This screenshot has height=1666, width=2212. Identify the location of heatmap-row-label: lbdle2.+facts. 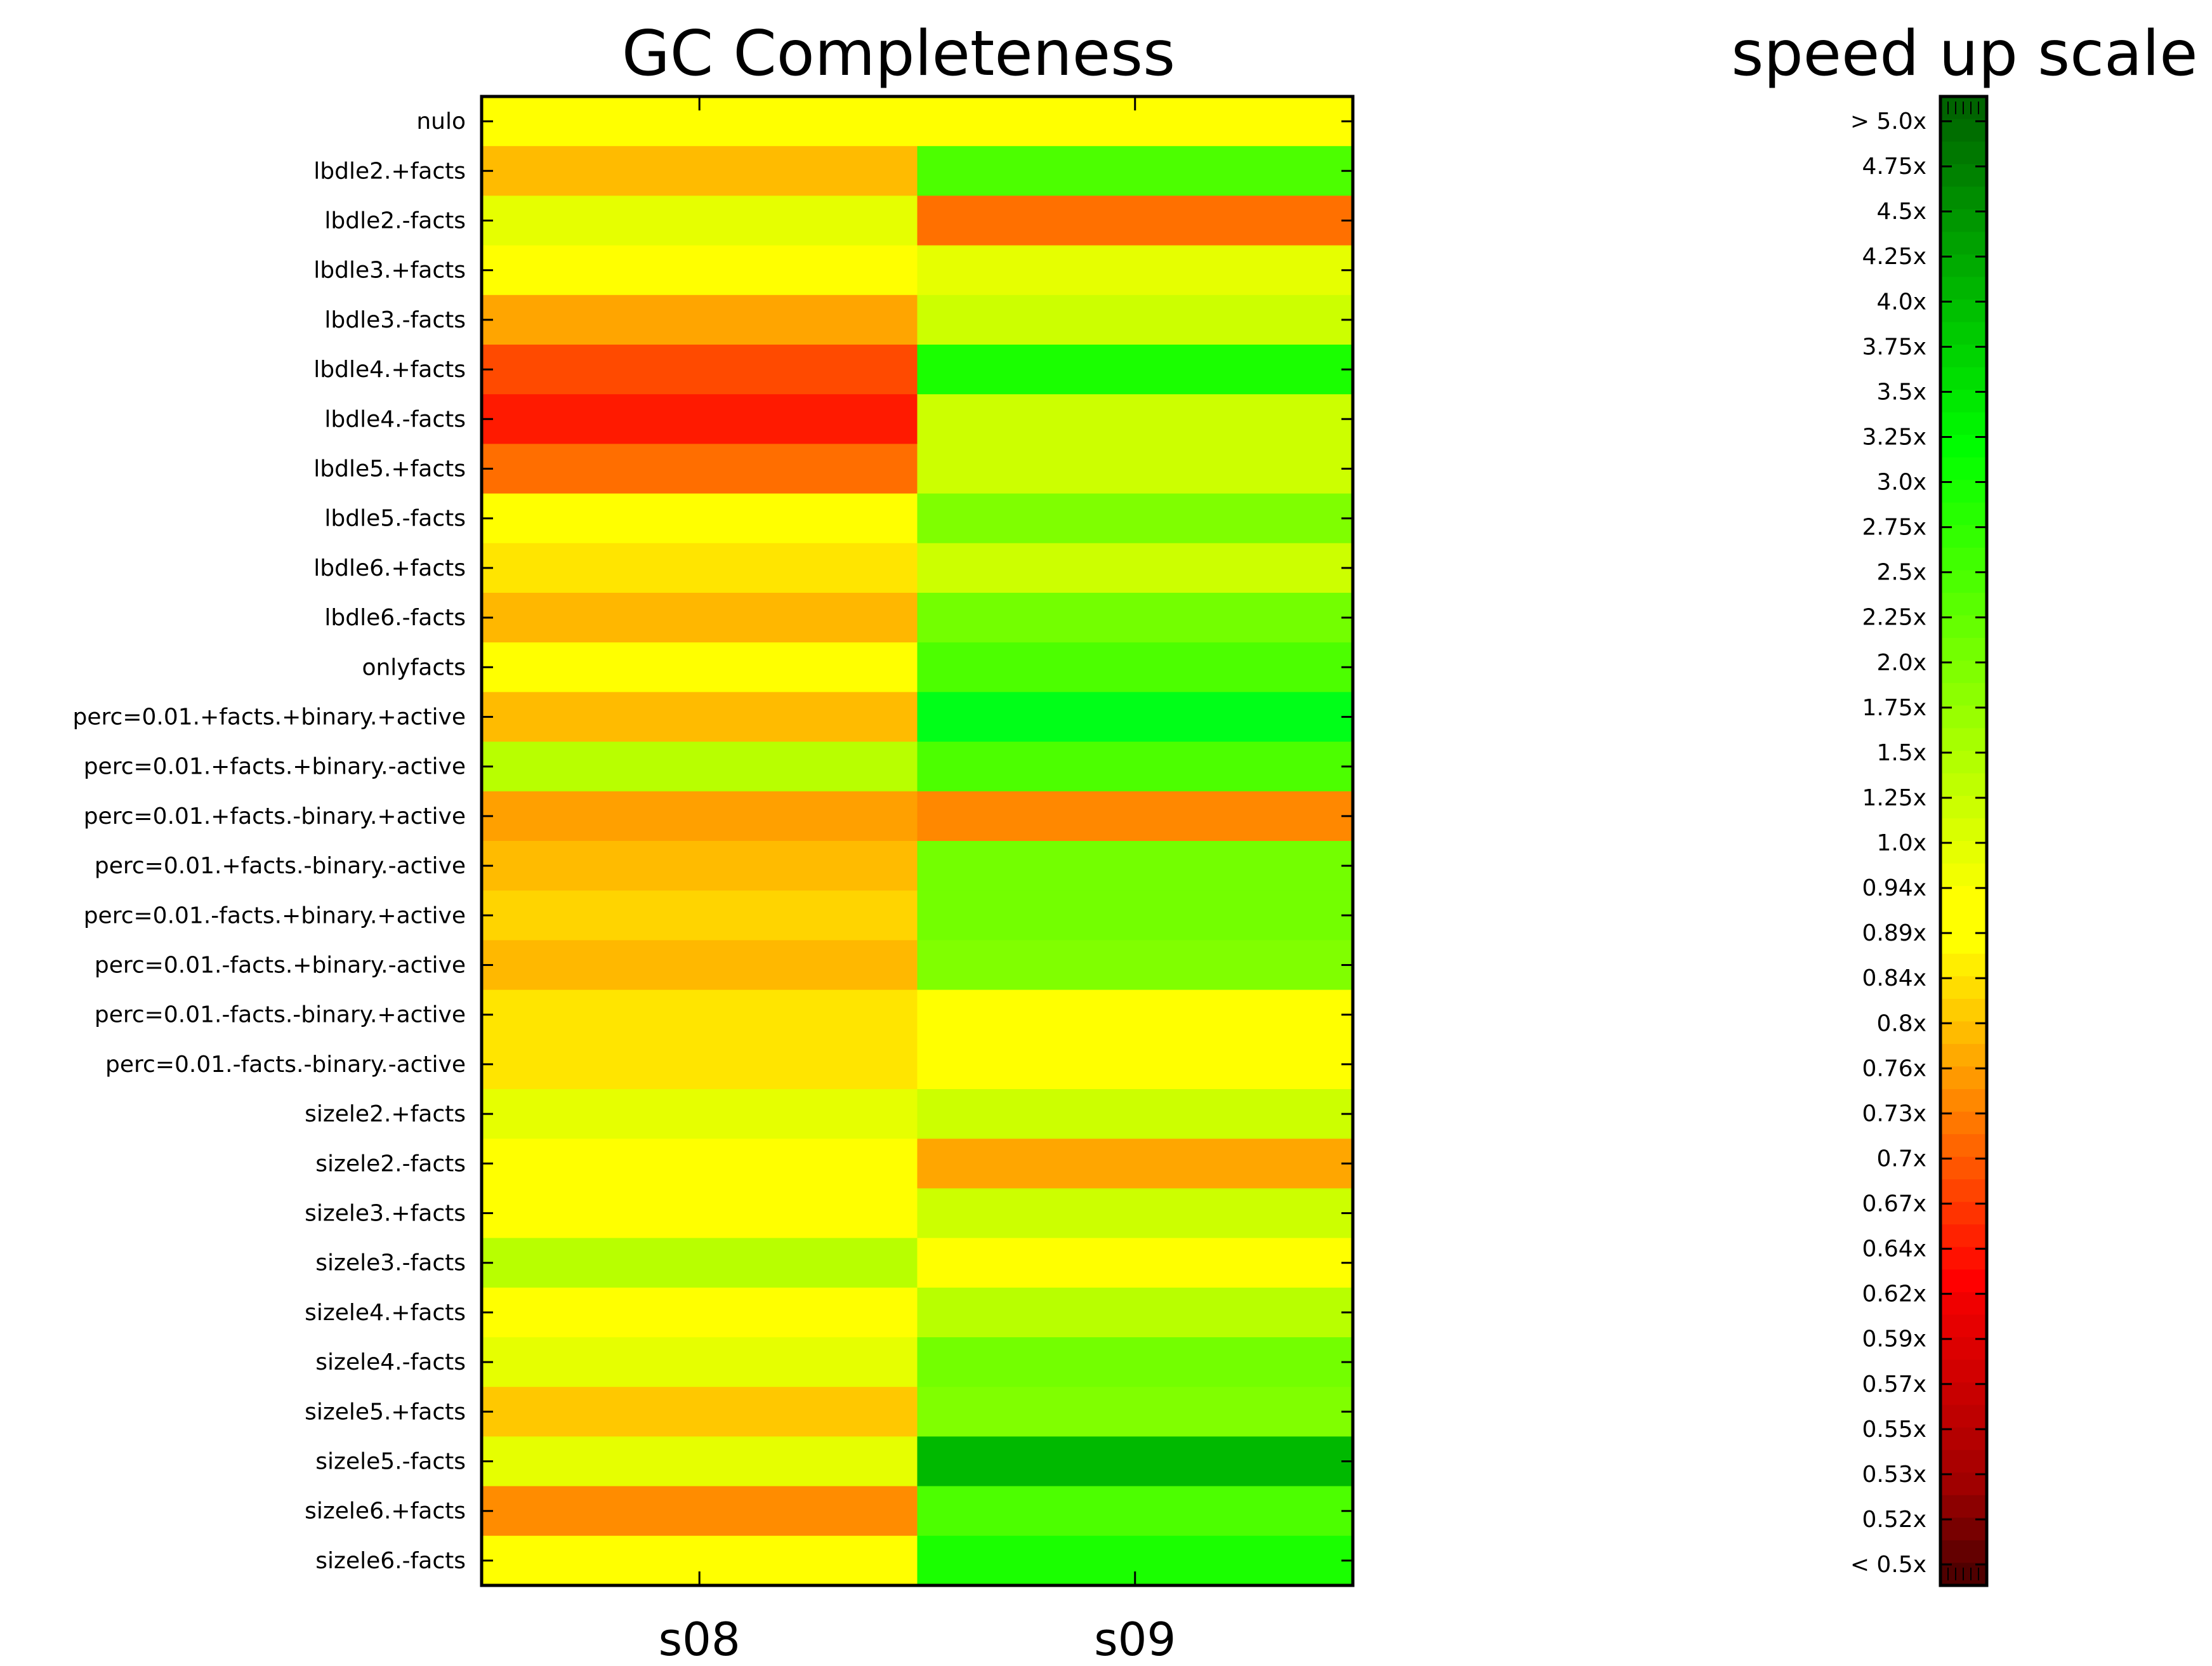
(389, 171).